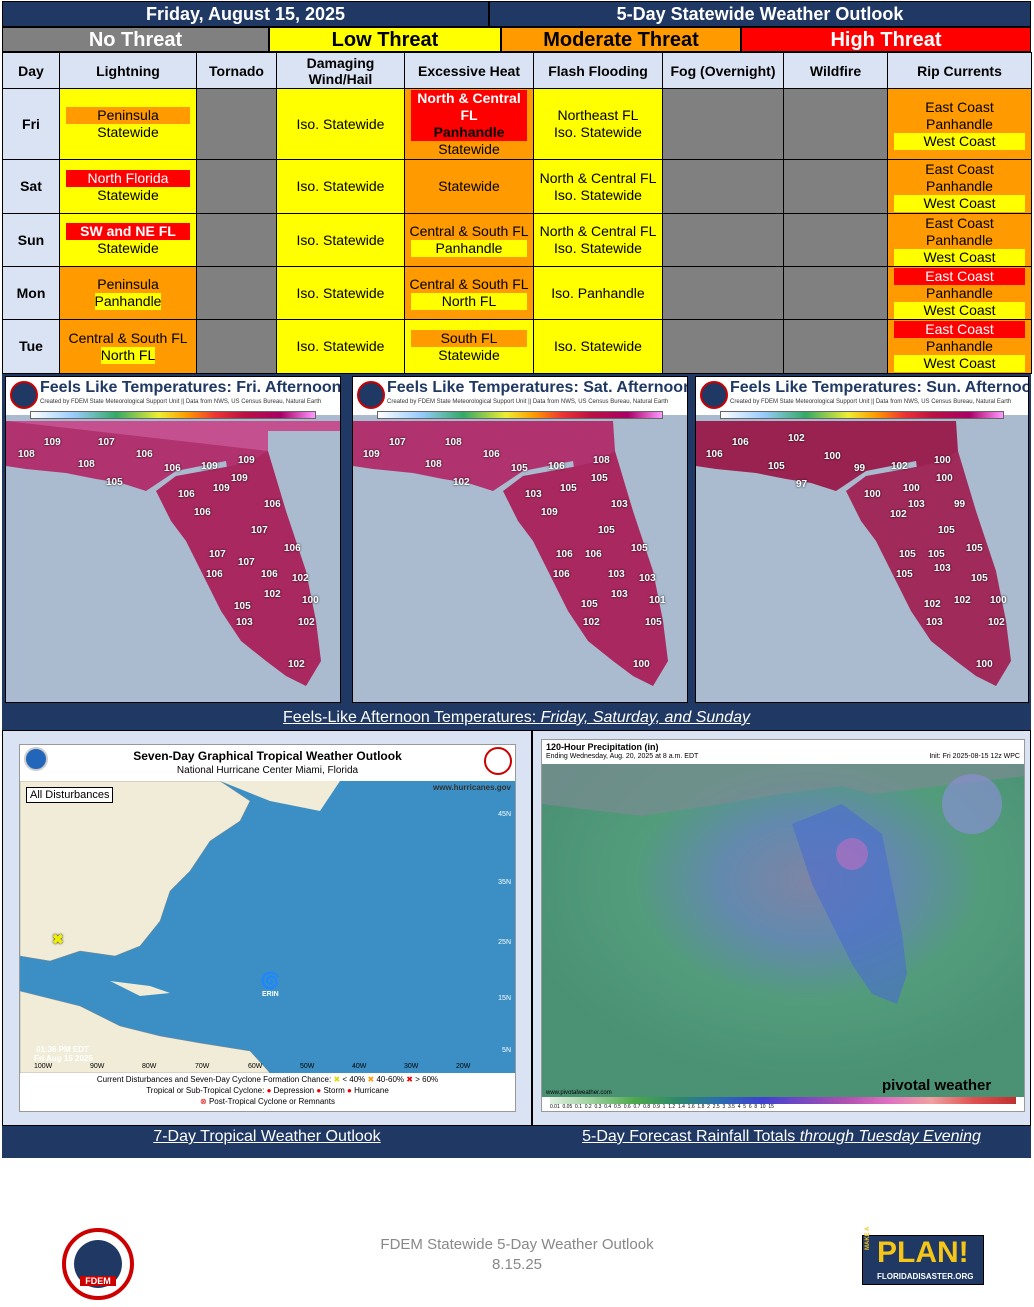 Image resolution: width=1034 pixels, height=1307 pixels. What do you see at coordinates (760, 14) in the screenshot?
I see `header-title: 5-Day Statewide Weather Outlook` at bounding box center [760, 14].